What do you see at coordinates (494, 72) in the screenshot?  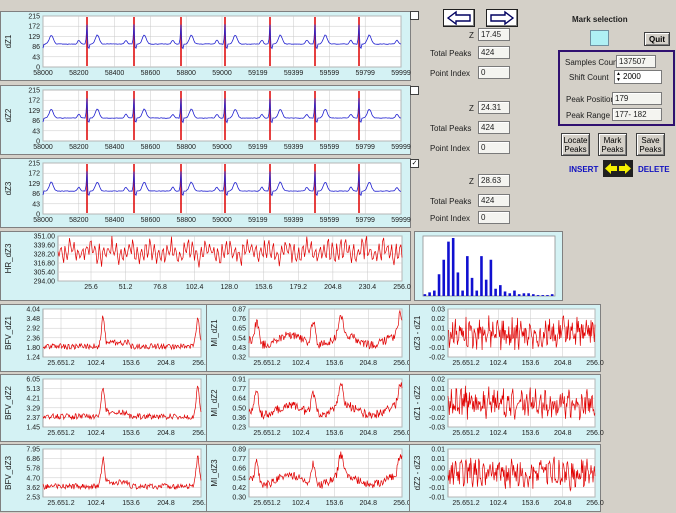 I see `point-index-value-1: 0` at bounding box center [494, 72].